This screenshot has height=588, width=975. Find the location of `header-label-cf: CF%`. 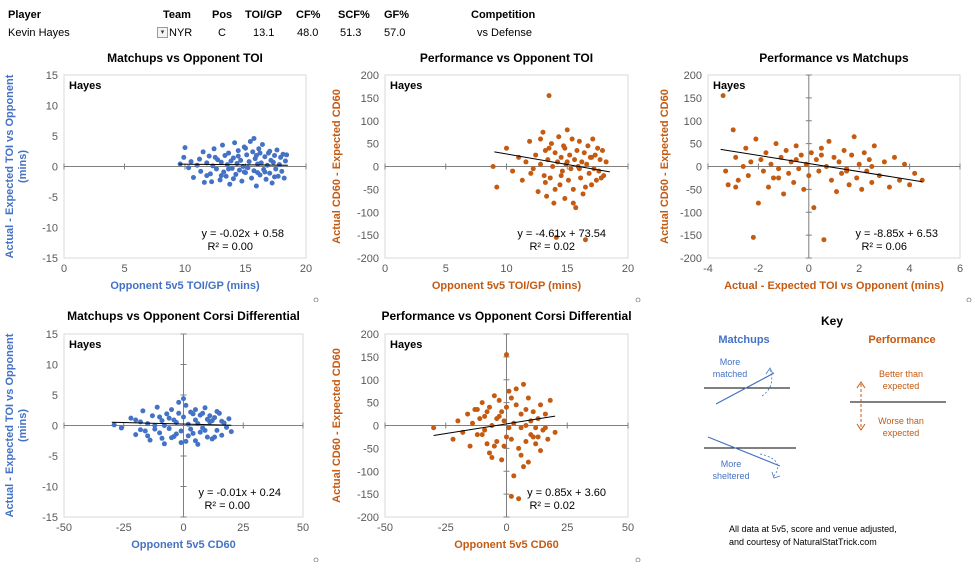

header-label-cf: CF% is located at coordinates (308, 15).